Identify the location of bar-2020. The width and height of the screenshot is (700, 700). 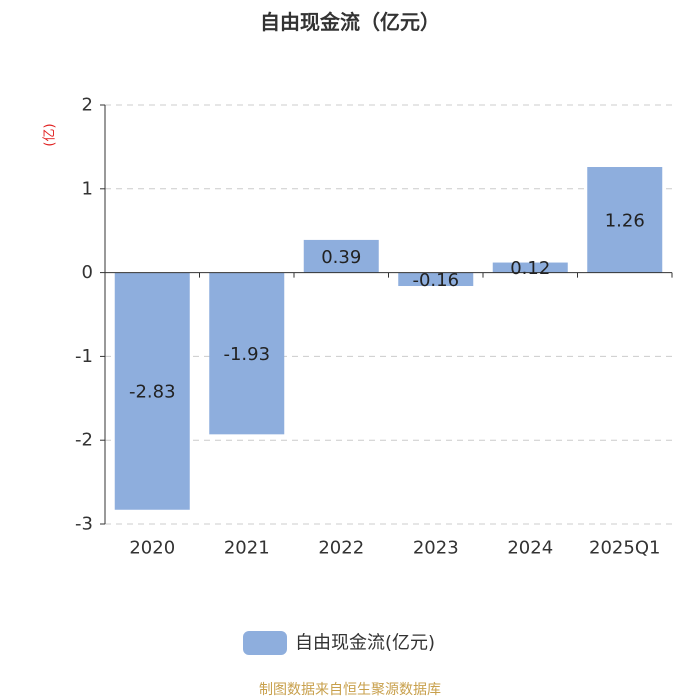
(152, 391).